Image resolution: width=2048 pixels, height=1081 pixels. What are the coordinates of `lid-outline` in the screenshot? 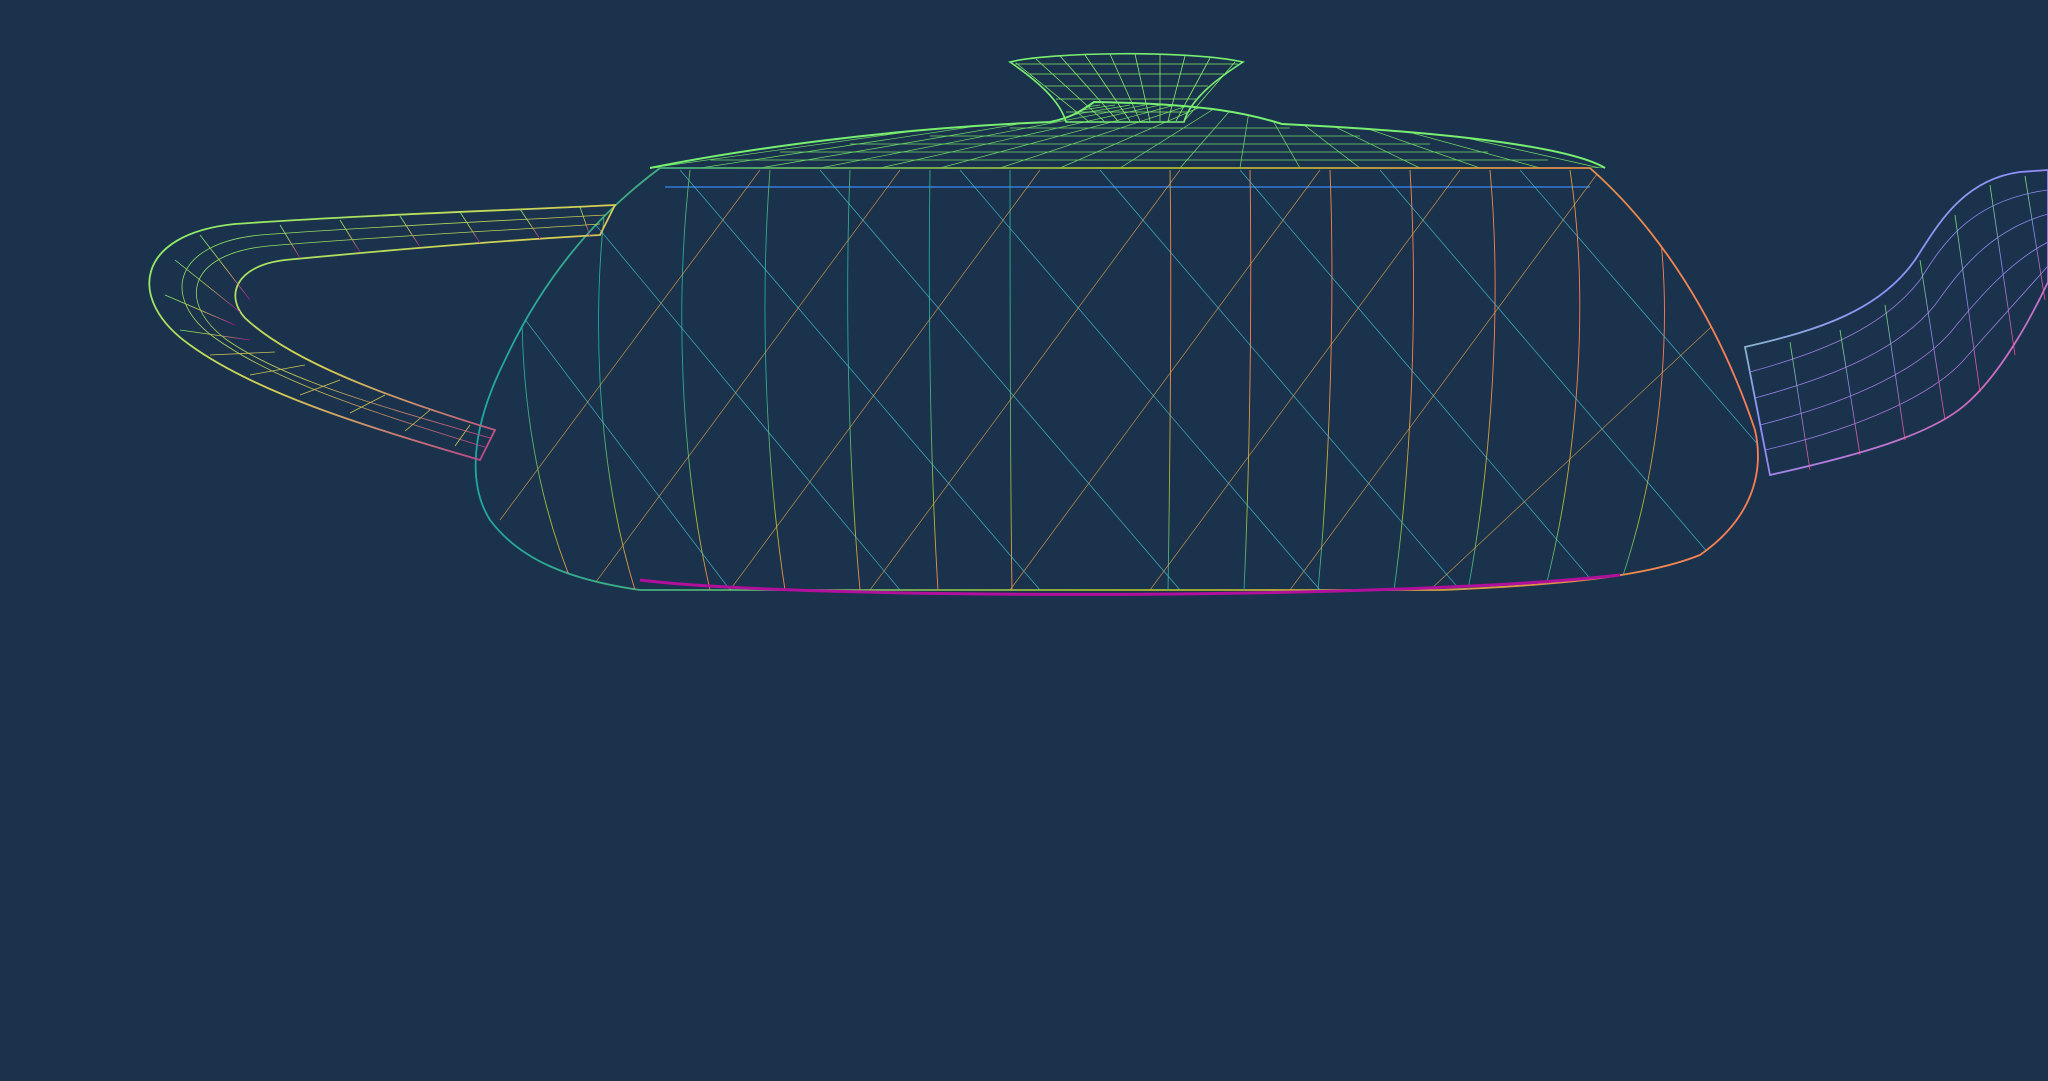 It's located at (1127, 134).